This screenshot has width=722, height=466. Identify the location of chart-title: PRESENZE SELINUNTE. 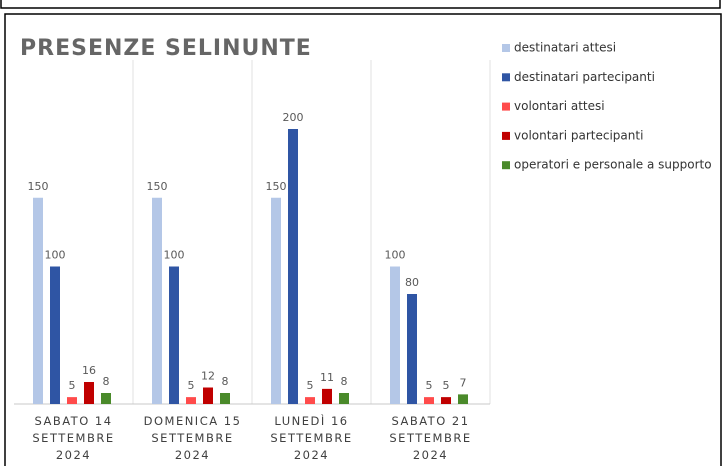
(166, 48).